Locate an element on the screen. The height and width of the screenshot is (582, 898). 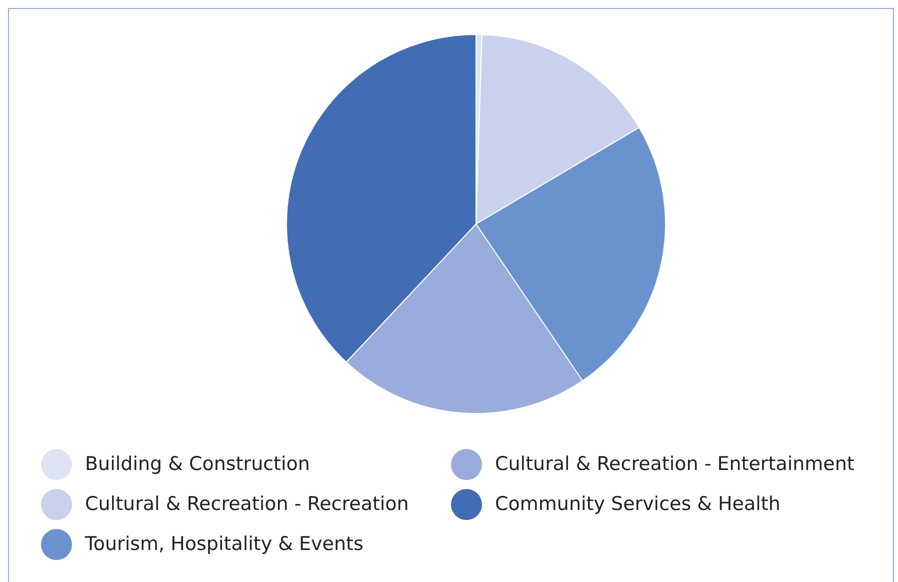
legend-label: Cultural & Recreation - Entertainment is located at coordinates (674, 464).